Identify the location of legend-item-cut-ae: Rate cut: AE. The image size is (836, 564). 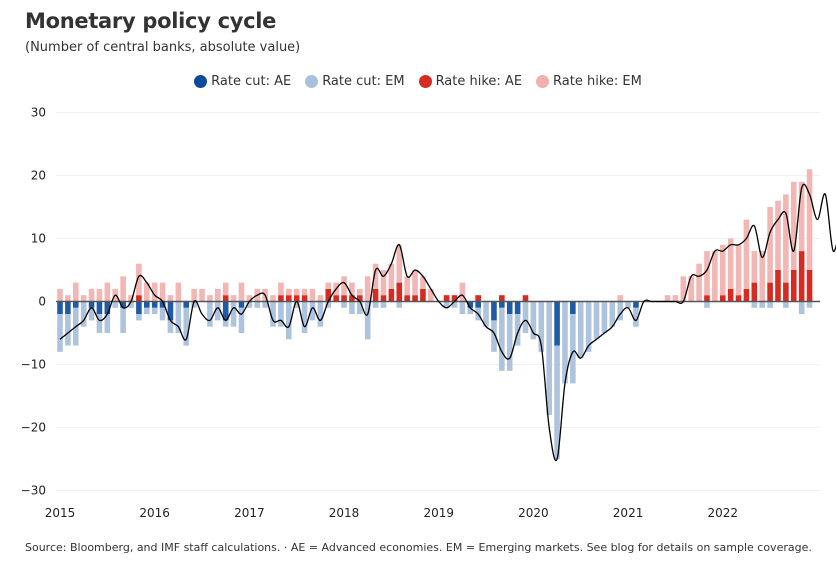
(242, 81).